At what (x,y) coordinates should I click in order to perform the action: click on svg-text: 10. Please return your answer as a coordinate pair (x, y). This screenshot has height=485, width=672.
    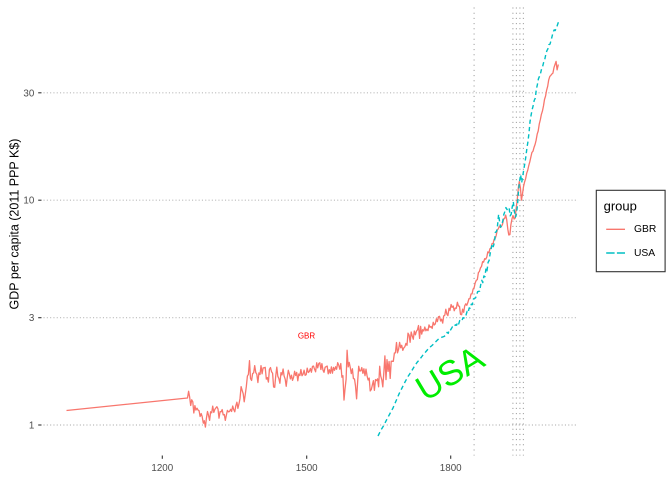
    Looking at the image, I should click on (28, 201).